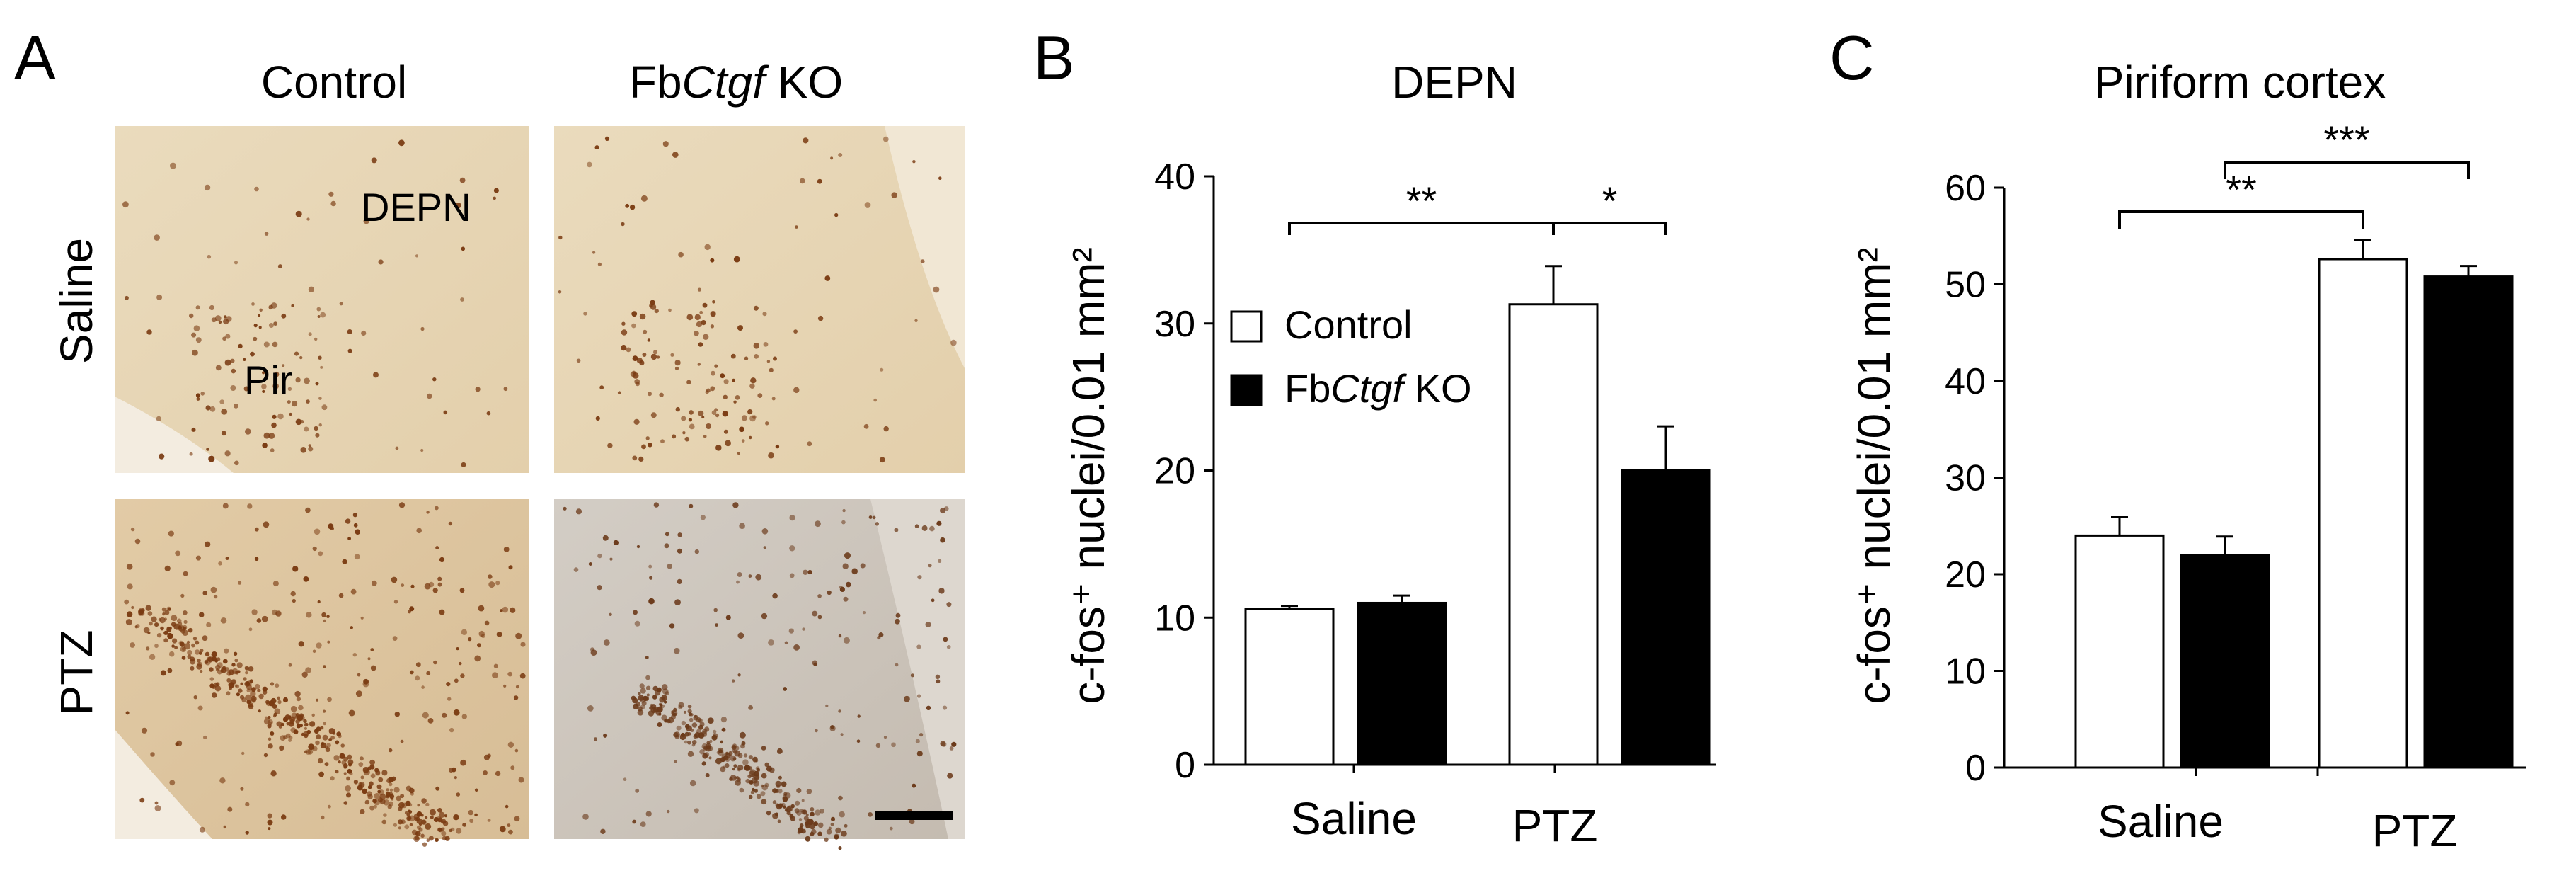  Describe the element at coordinates (1966, 188) in the screenshot. I see `chart-c-y-tick-label: 60` at that location.